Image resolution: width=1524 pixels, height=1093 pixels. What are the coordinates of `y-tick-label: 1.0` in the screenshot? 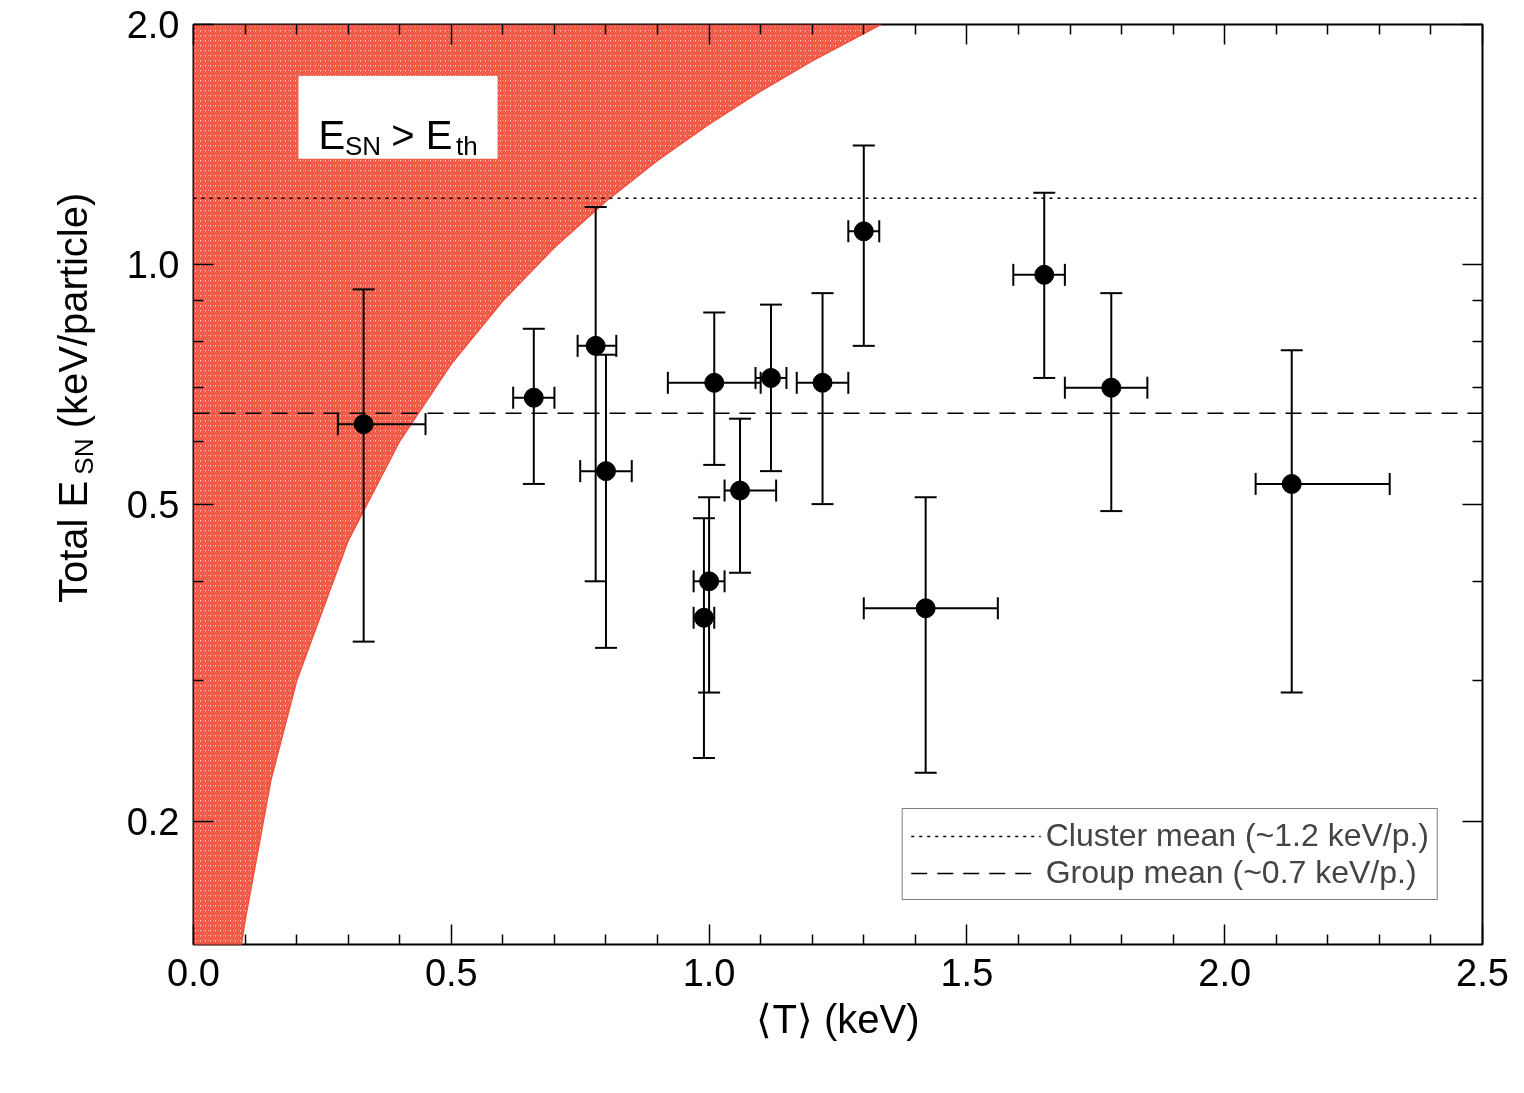 It's located at (153, 264).